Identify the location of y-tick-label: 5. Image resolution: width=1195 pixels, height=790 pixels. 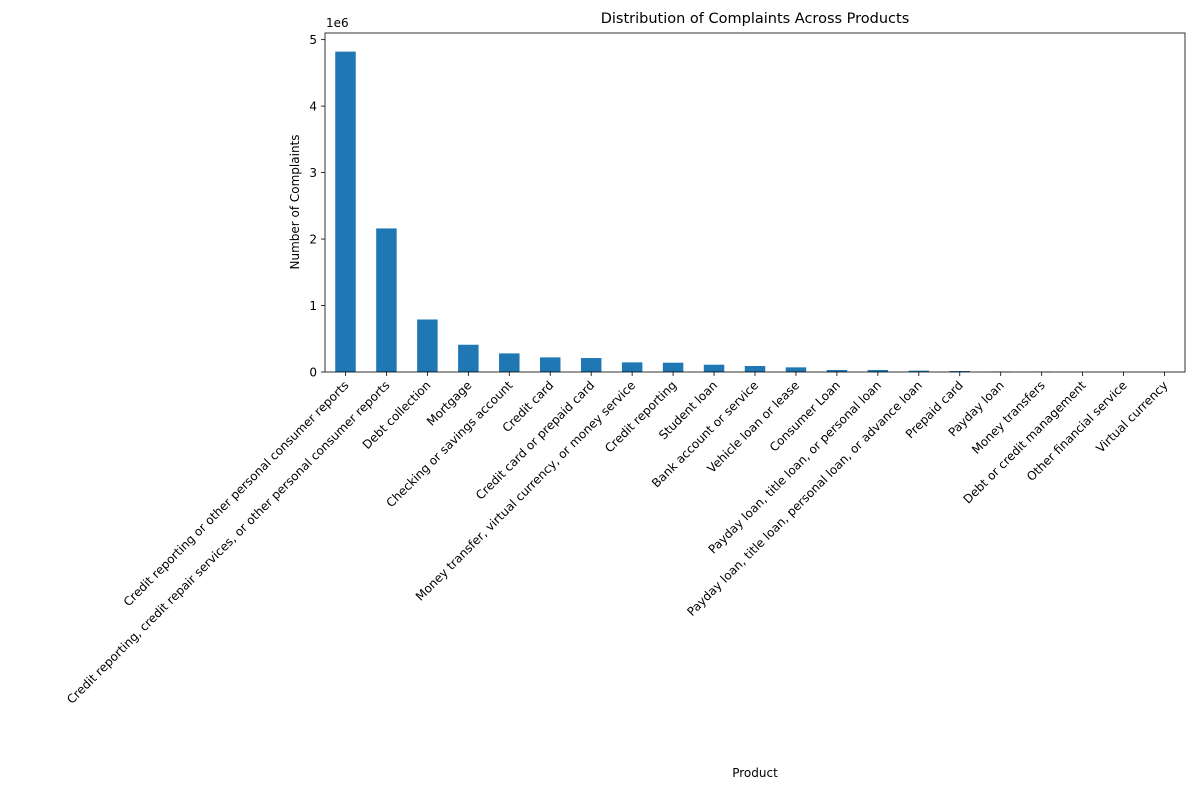
(313, 40).